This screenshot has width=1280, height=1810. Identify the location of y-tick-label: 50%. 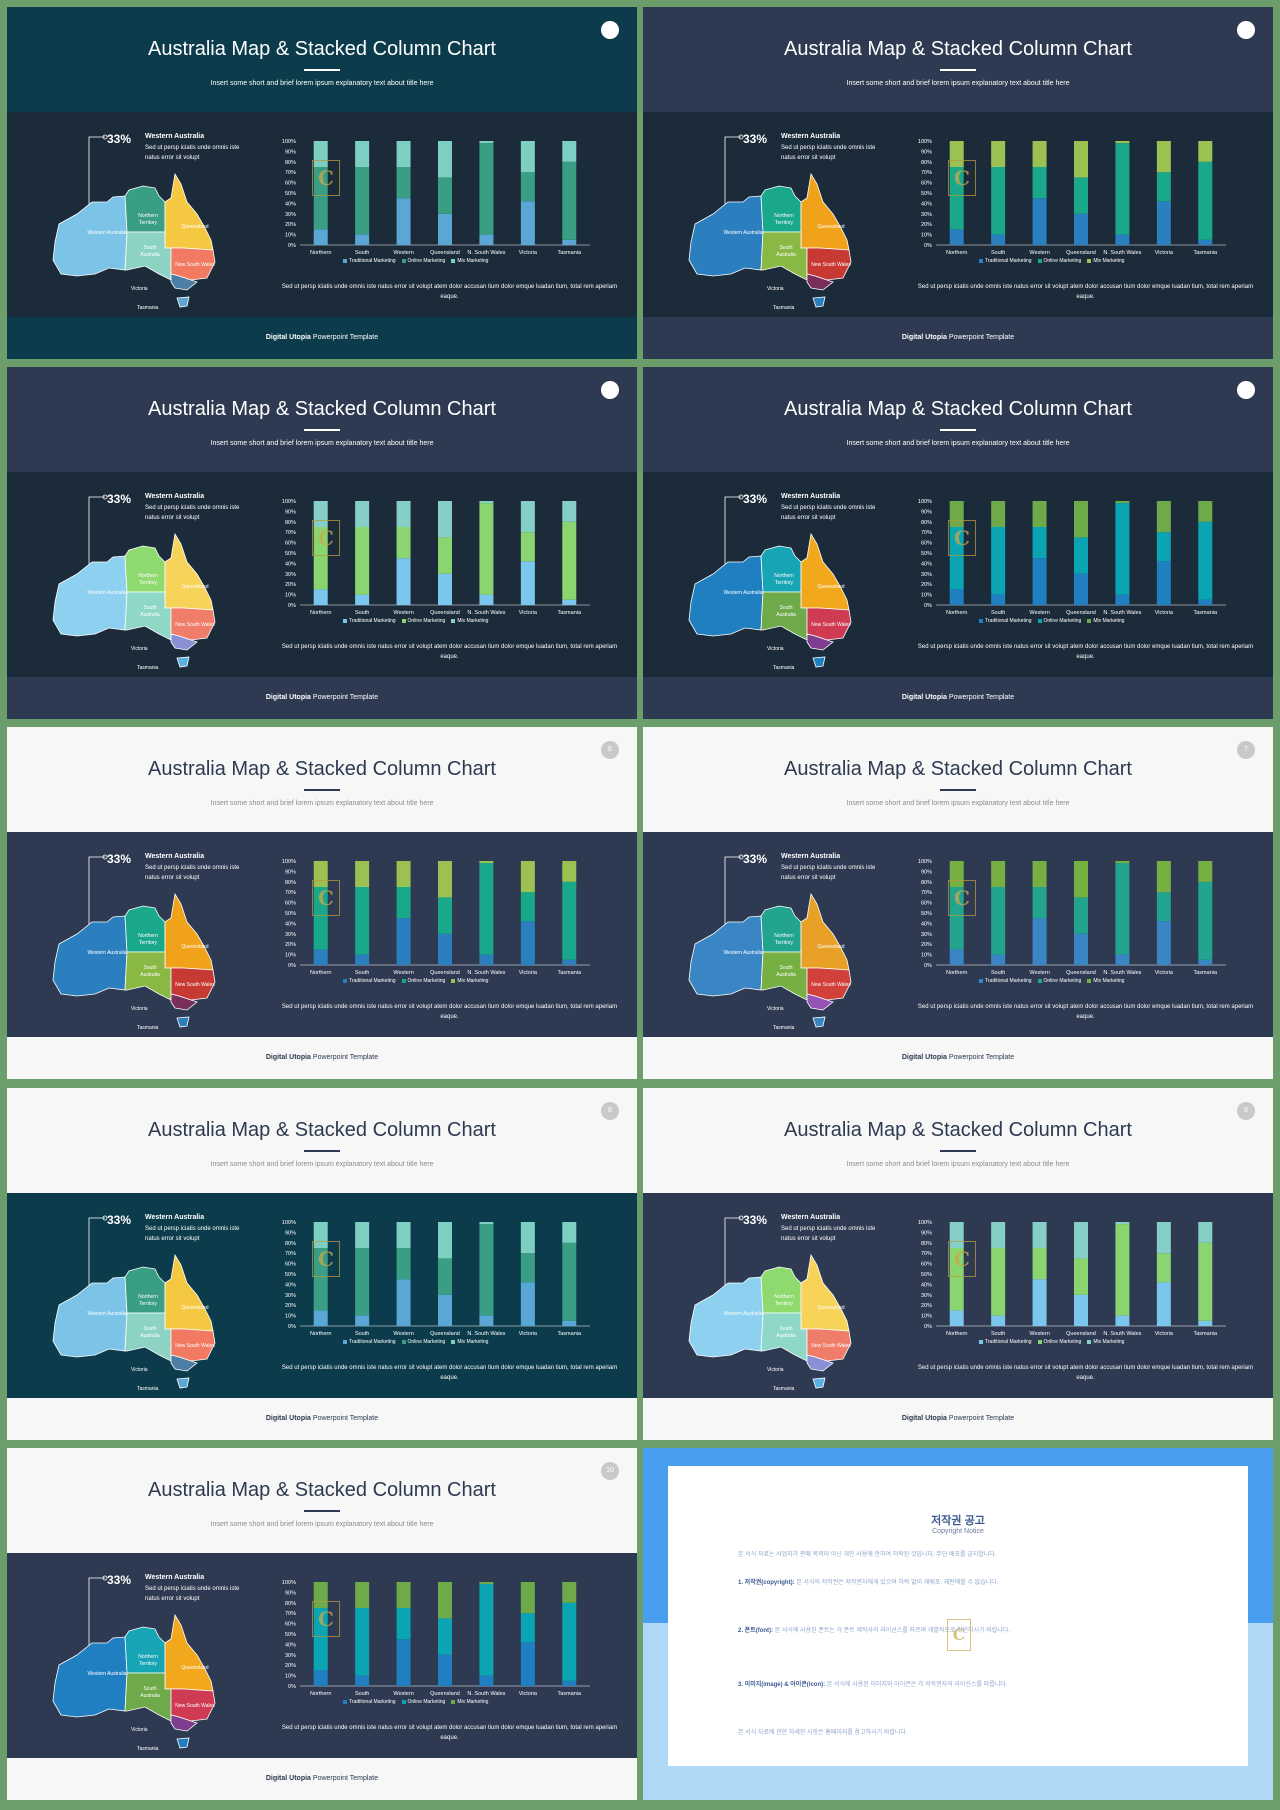
(290, 1635).